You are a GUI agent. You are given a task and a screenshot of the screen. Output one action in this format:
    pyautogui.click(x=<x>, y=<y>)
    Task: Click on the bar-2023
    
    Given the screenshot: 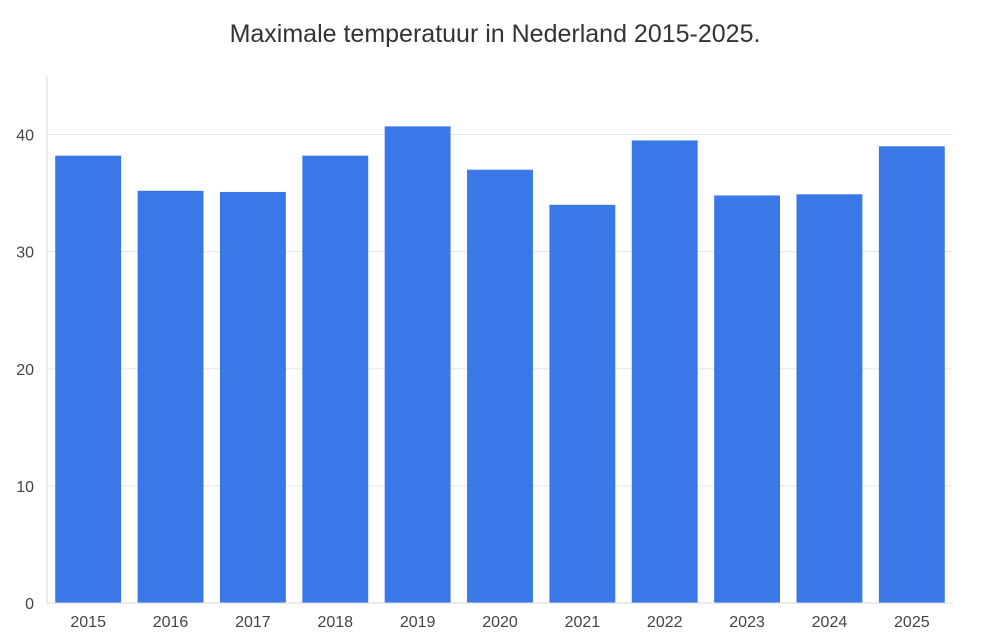 What is the action you would take?
    pyautogui.click(x=747, y=399)
    